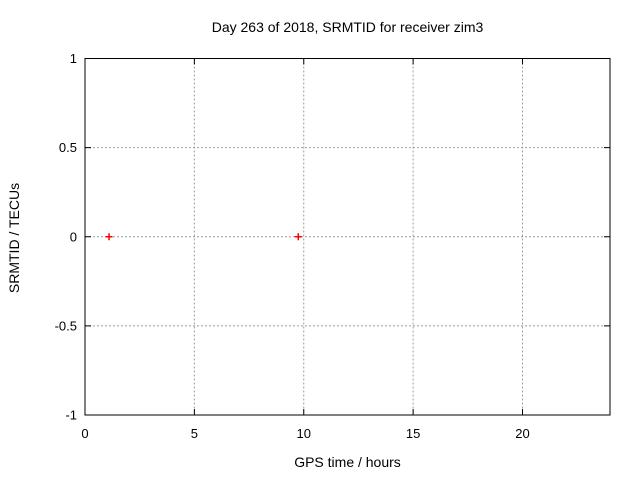 This screenshot has height=480, width=640. What do you see at coordinates (71, 415) in the screenshot?
I see `y-tick-label: -1` at bounding box center [71, 415].